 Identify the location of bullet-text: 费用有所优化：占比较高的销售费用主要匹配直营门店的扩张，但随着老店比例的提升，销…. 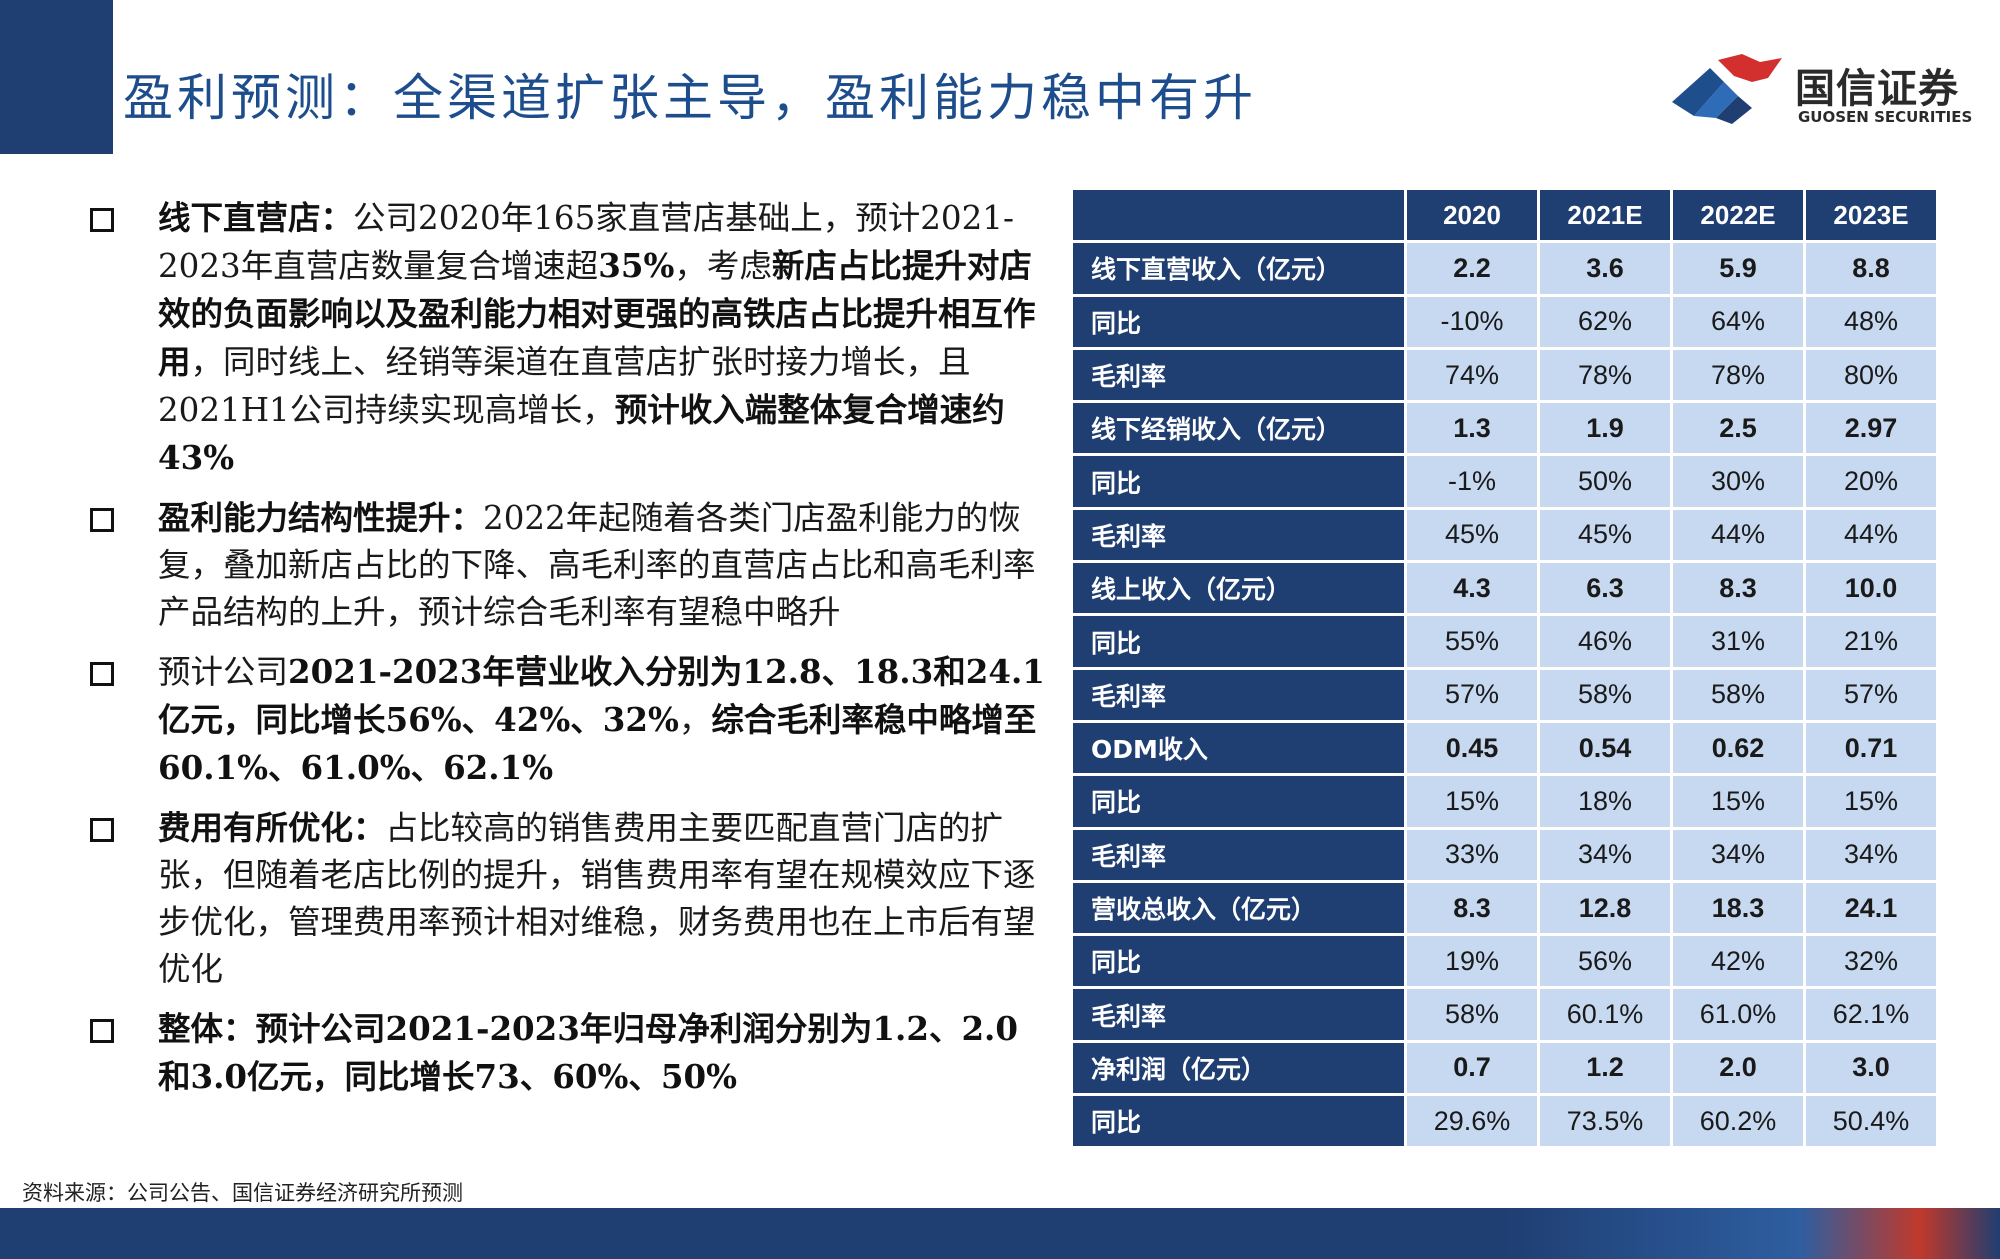
(603, 898).